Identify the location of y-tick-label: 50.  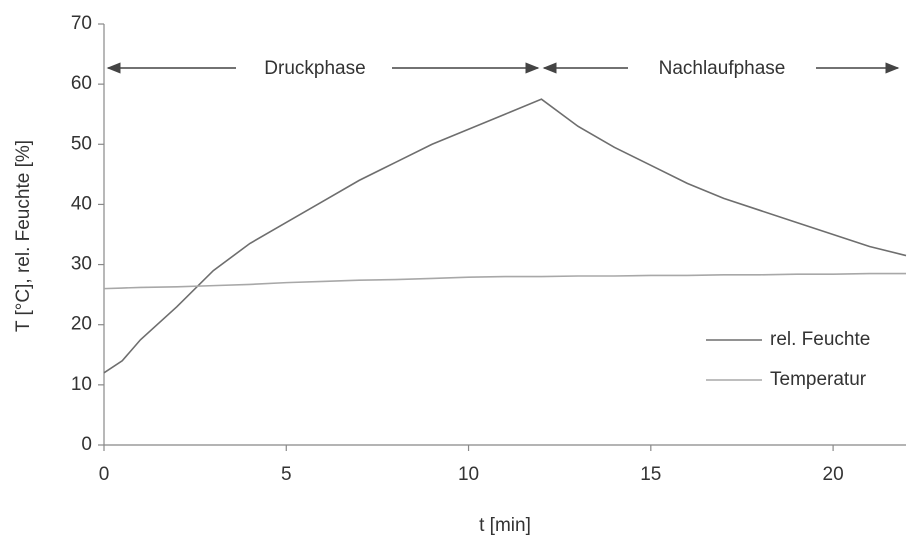
(81, 143).